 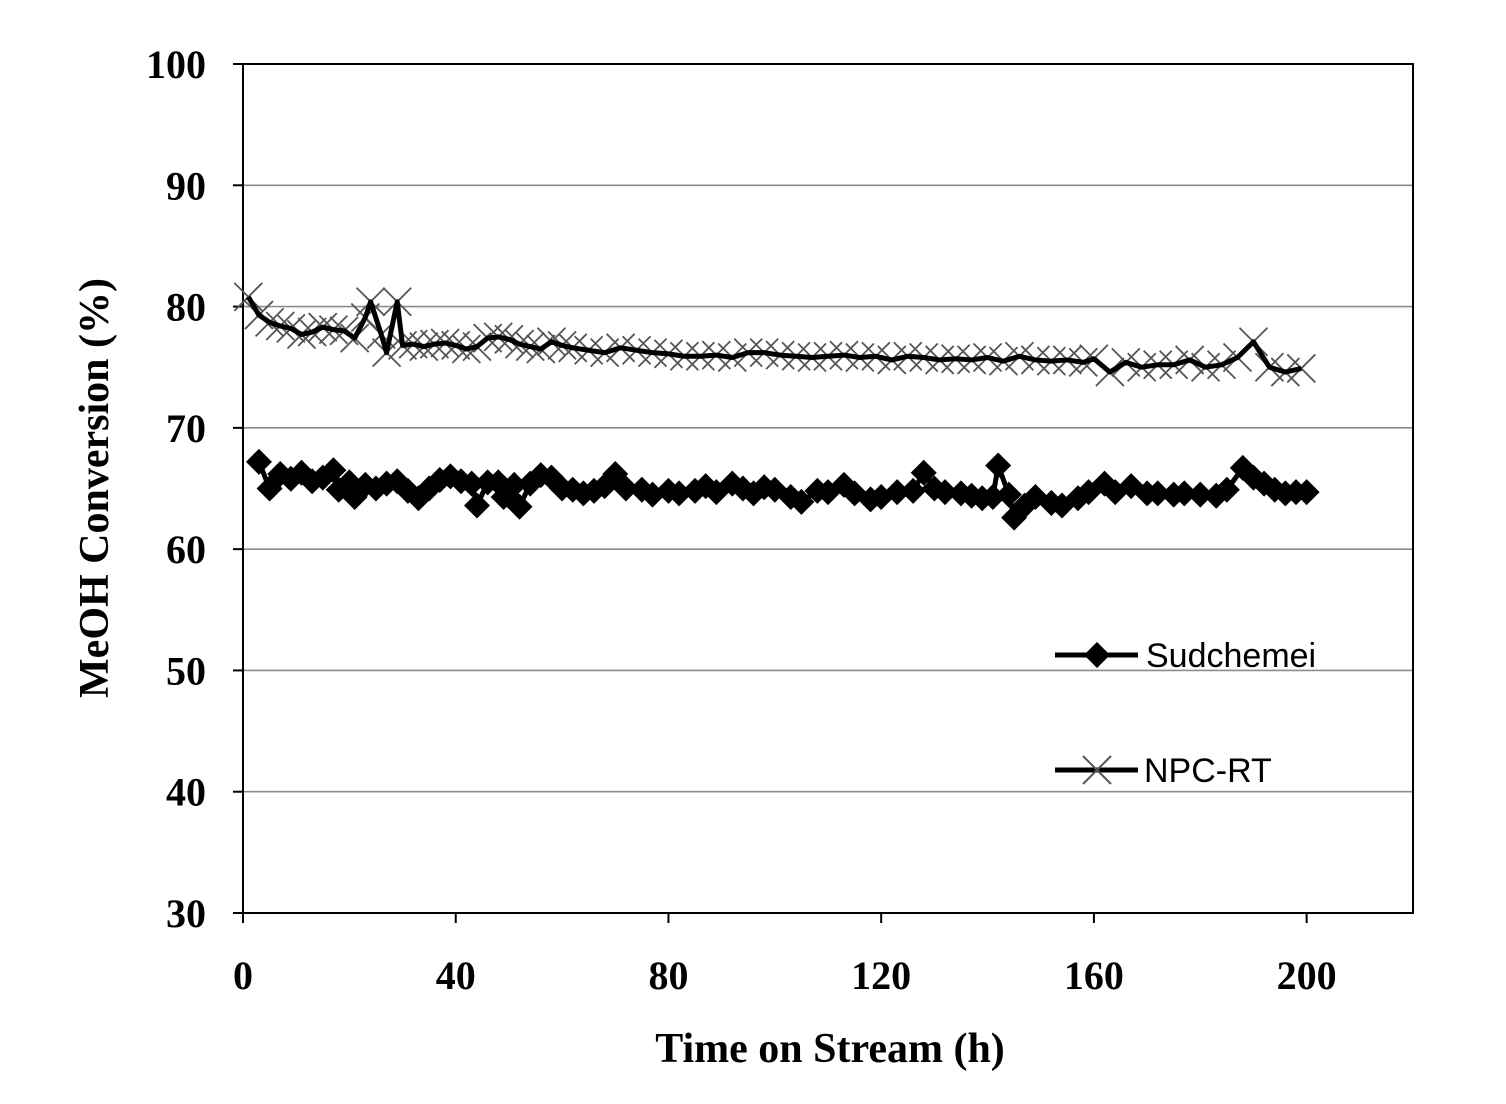 What do you see at coordinates (830, 1049) in the screenshot?
I see `x-axis-title: Time on Stream (h)` at bounding box center [830, 1049].